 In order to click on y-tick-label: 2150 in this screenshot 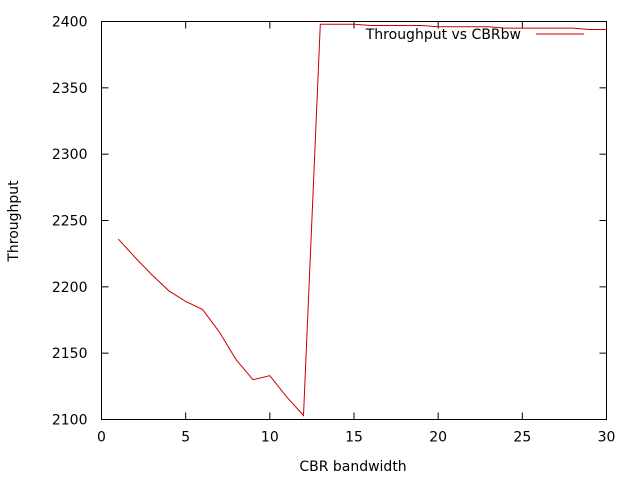, I will do `click(70, 354)`.